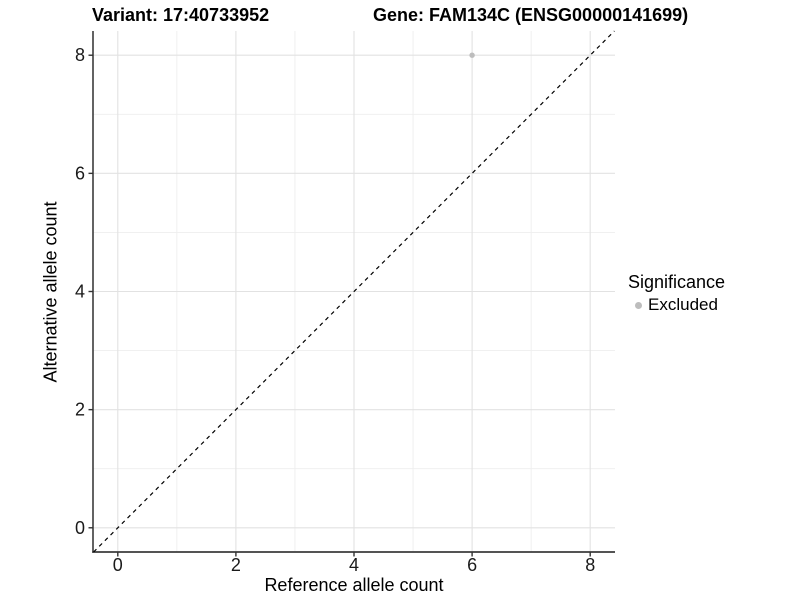 The image size is (800, 600). I want to click on legend-entry: Excluded, so click(676, 305).